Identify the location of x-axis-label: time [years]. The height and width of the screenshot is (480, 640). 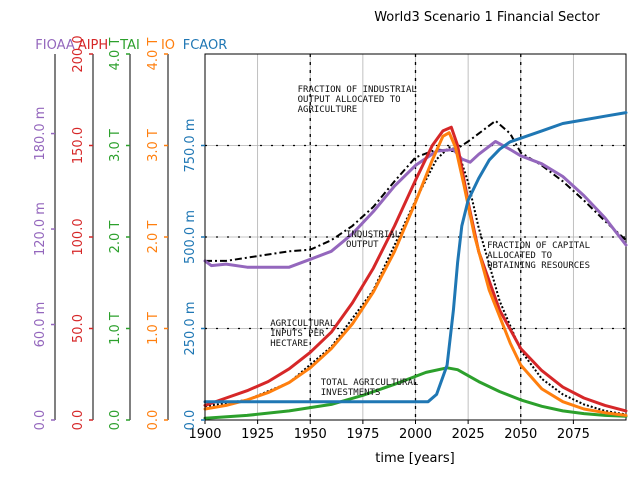
(414, 458).